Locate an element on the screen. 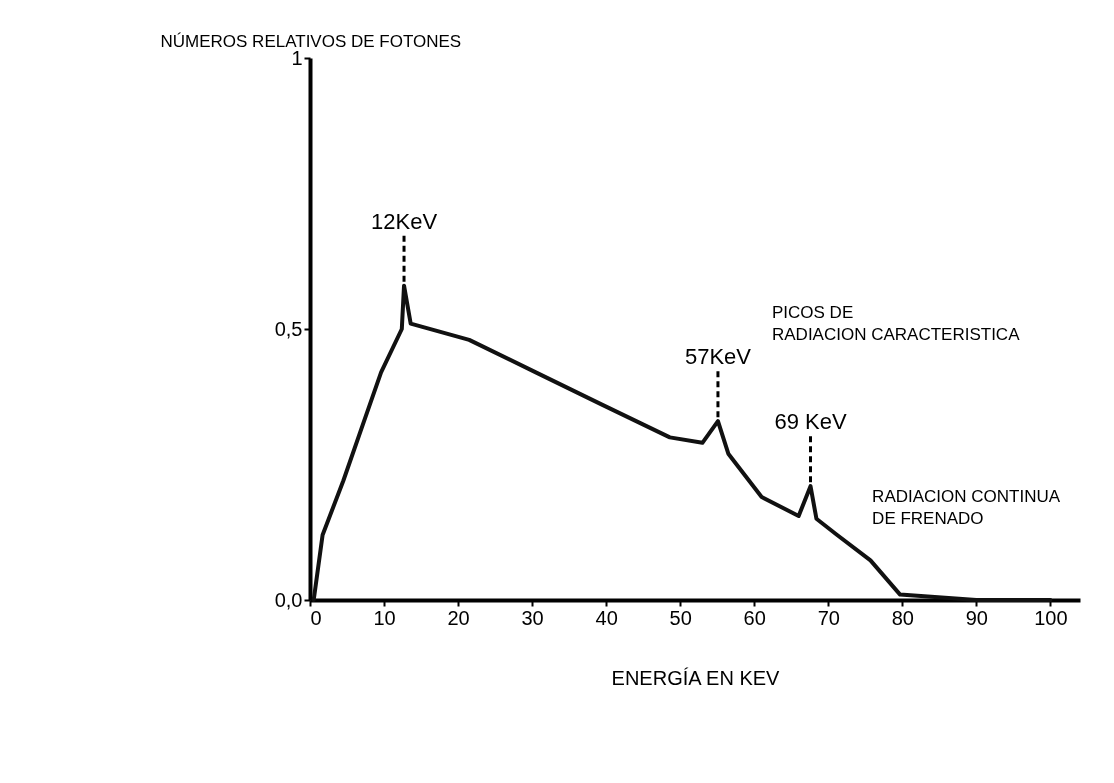 This screenshot has height=783, width=1114. y-tick-label: 0,5 is located at coordinates (288, 328).